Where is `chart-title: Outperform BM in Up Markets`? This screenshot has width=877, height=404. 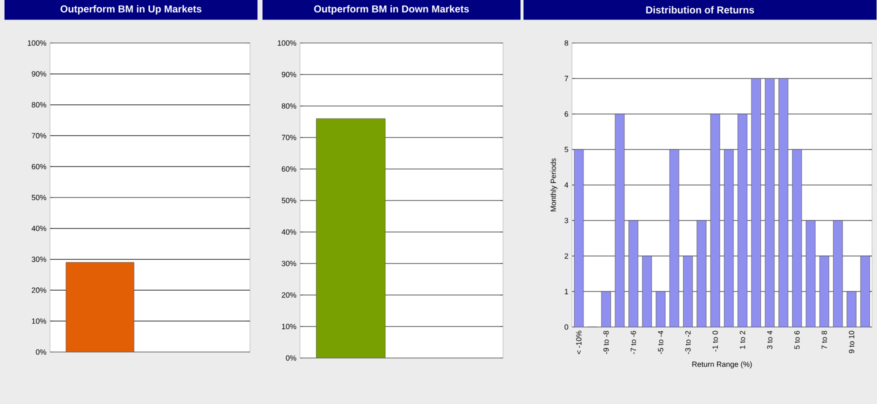
chart-title: Outperform BM in Up Markets is located at coordinates (131, 9).